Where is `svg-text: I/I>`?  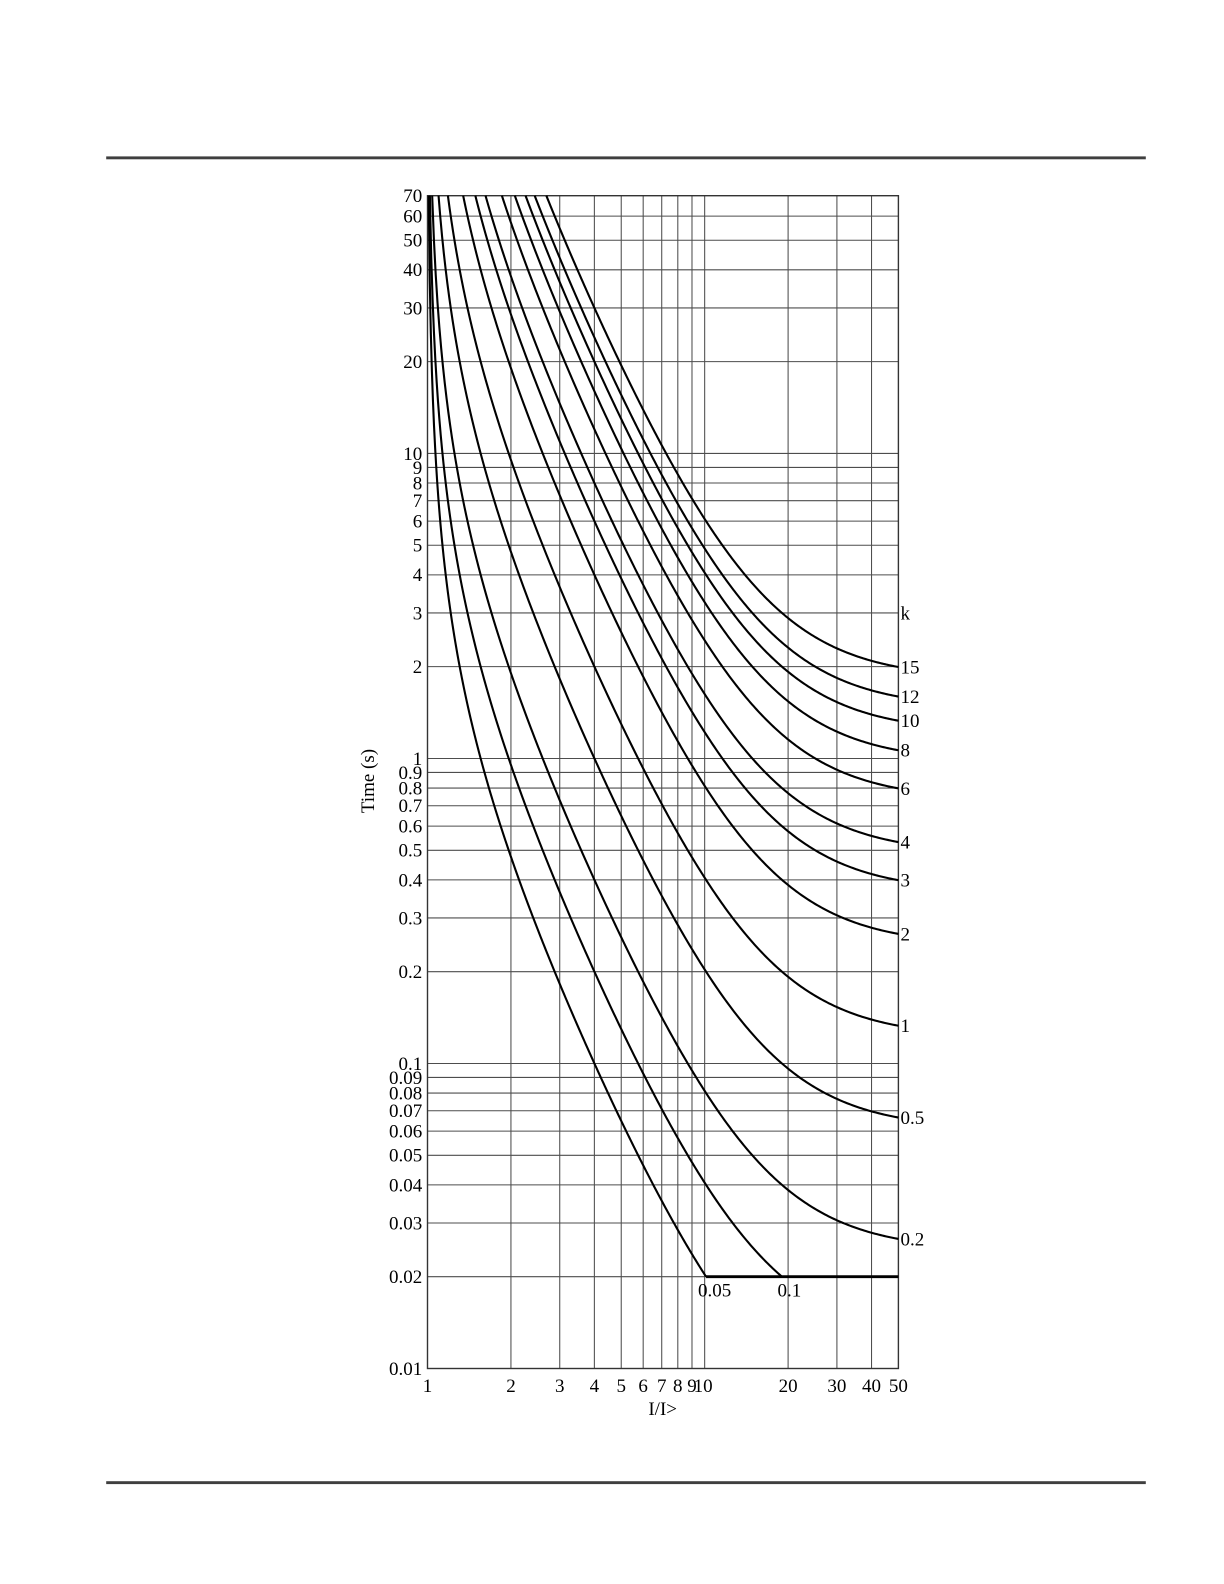
svg-text: I/I> is located at coordinates (662, 1409).